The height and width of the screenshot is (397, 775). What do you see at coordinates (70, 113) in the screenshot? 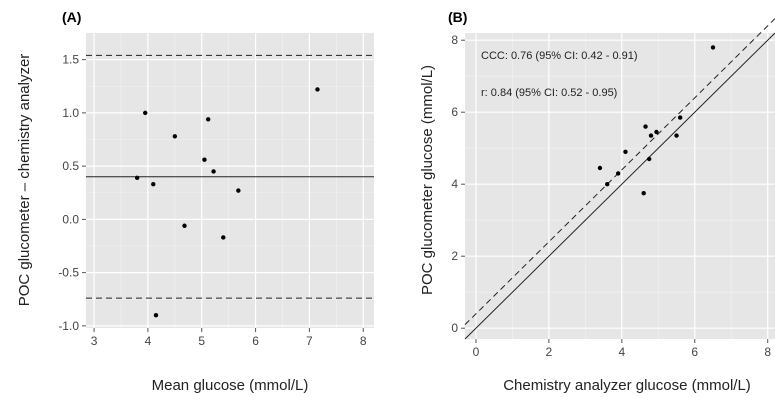
I see `y-tick-label: 1.0` at bounding box center [70, 113].